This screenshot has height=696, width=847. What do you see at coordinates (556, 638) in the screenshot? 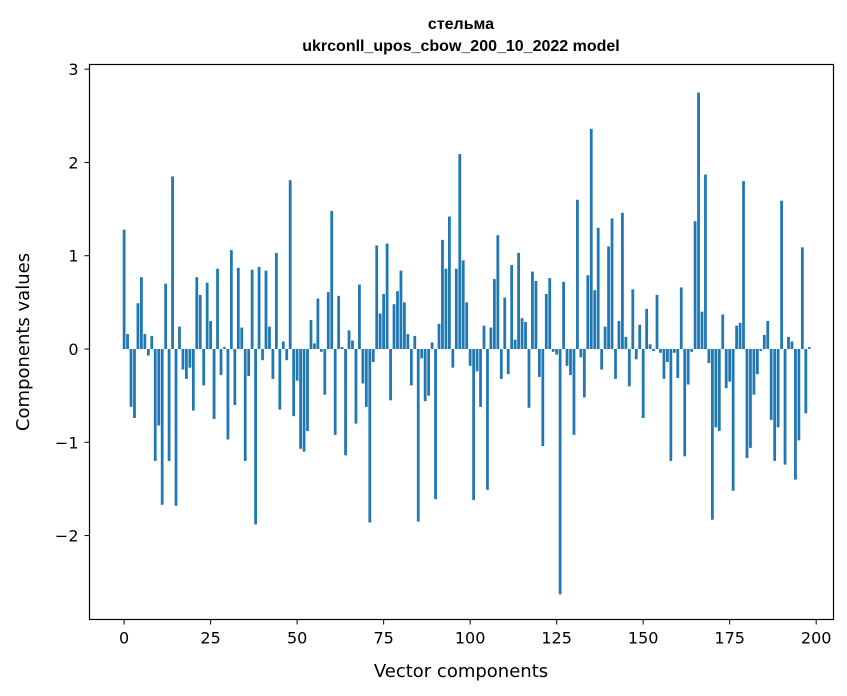
I see `x-tick-label: 125` at bounding box center [556, 638].